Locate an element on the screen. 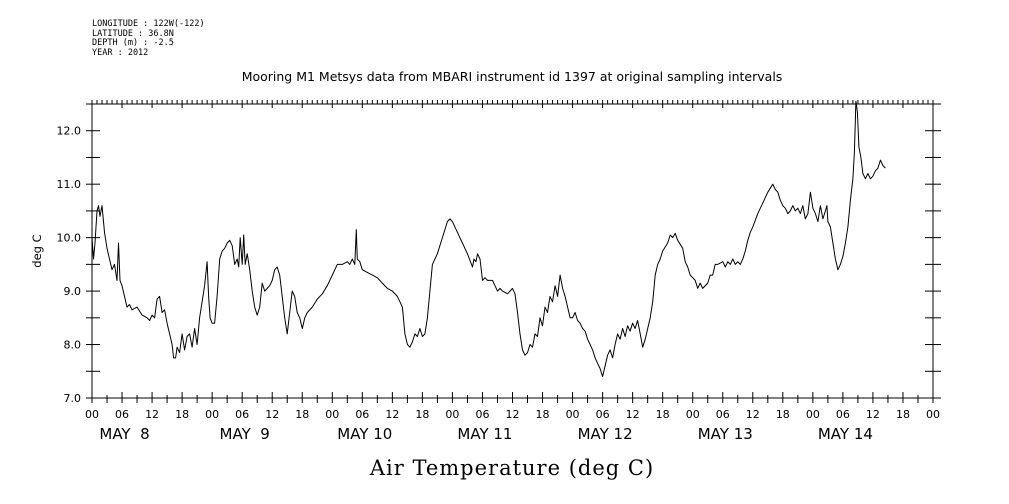  x-day-label: MAY 13 is located at coordinates (725, 434).